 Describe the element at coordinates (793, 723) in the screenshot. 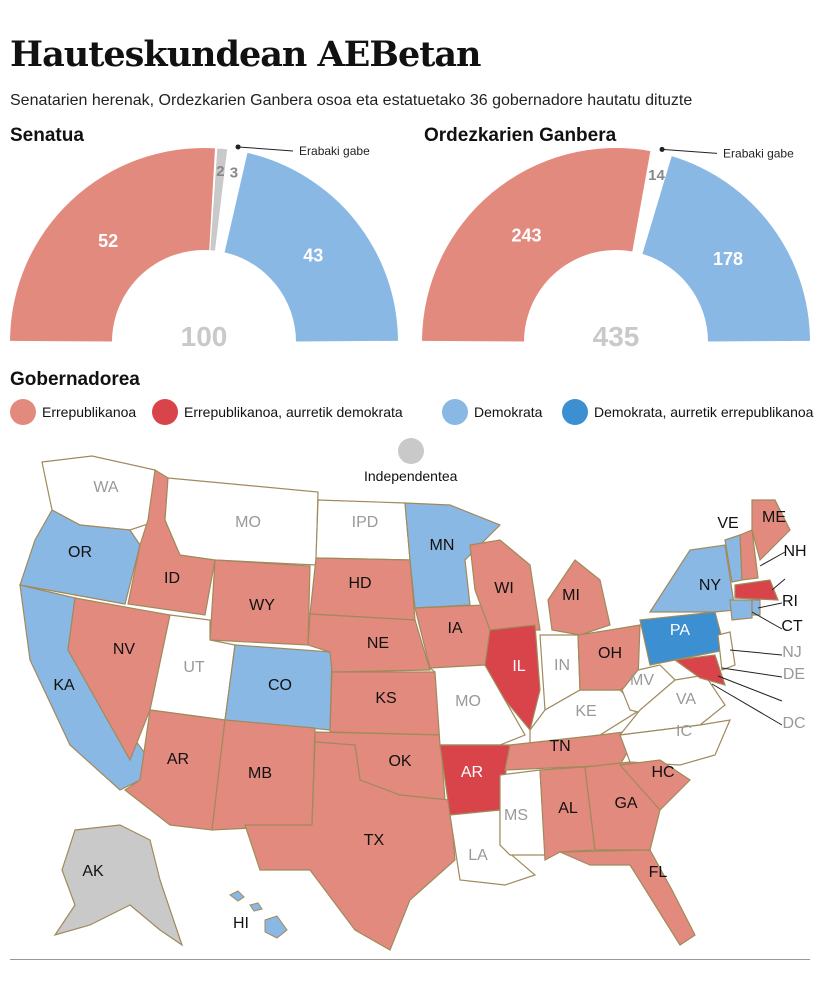

I see `state-label-DC: DC` at that location.